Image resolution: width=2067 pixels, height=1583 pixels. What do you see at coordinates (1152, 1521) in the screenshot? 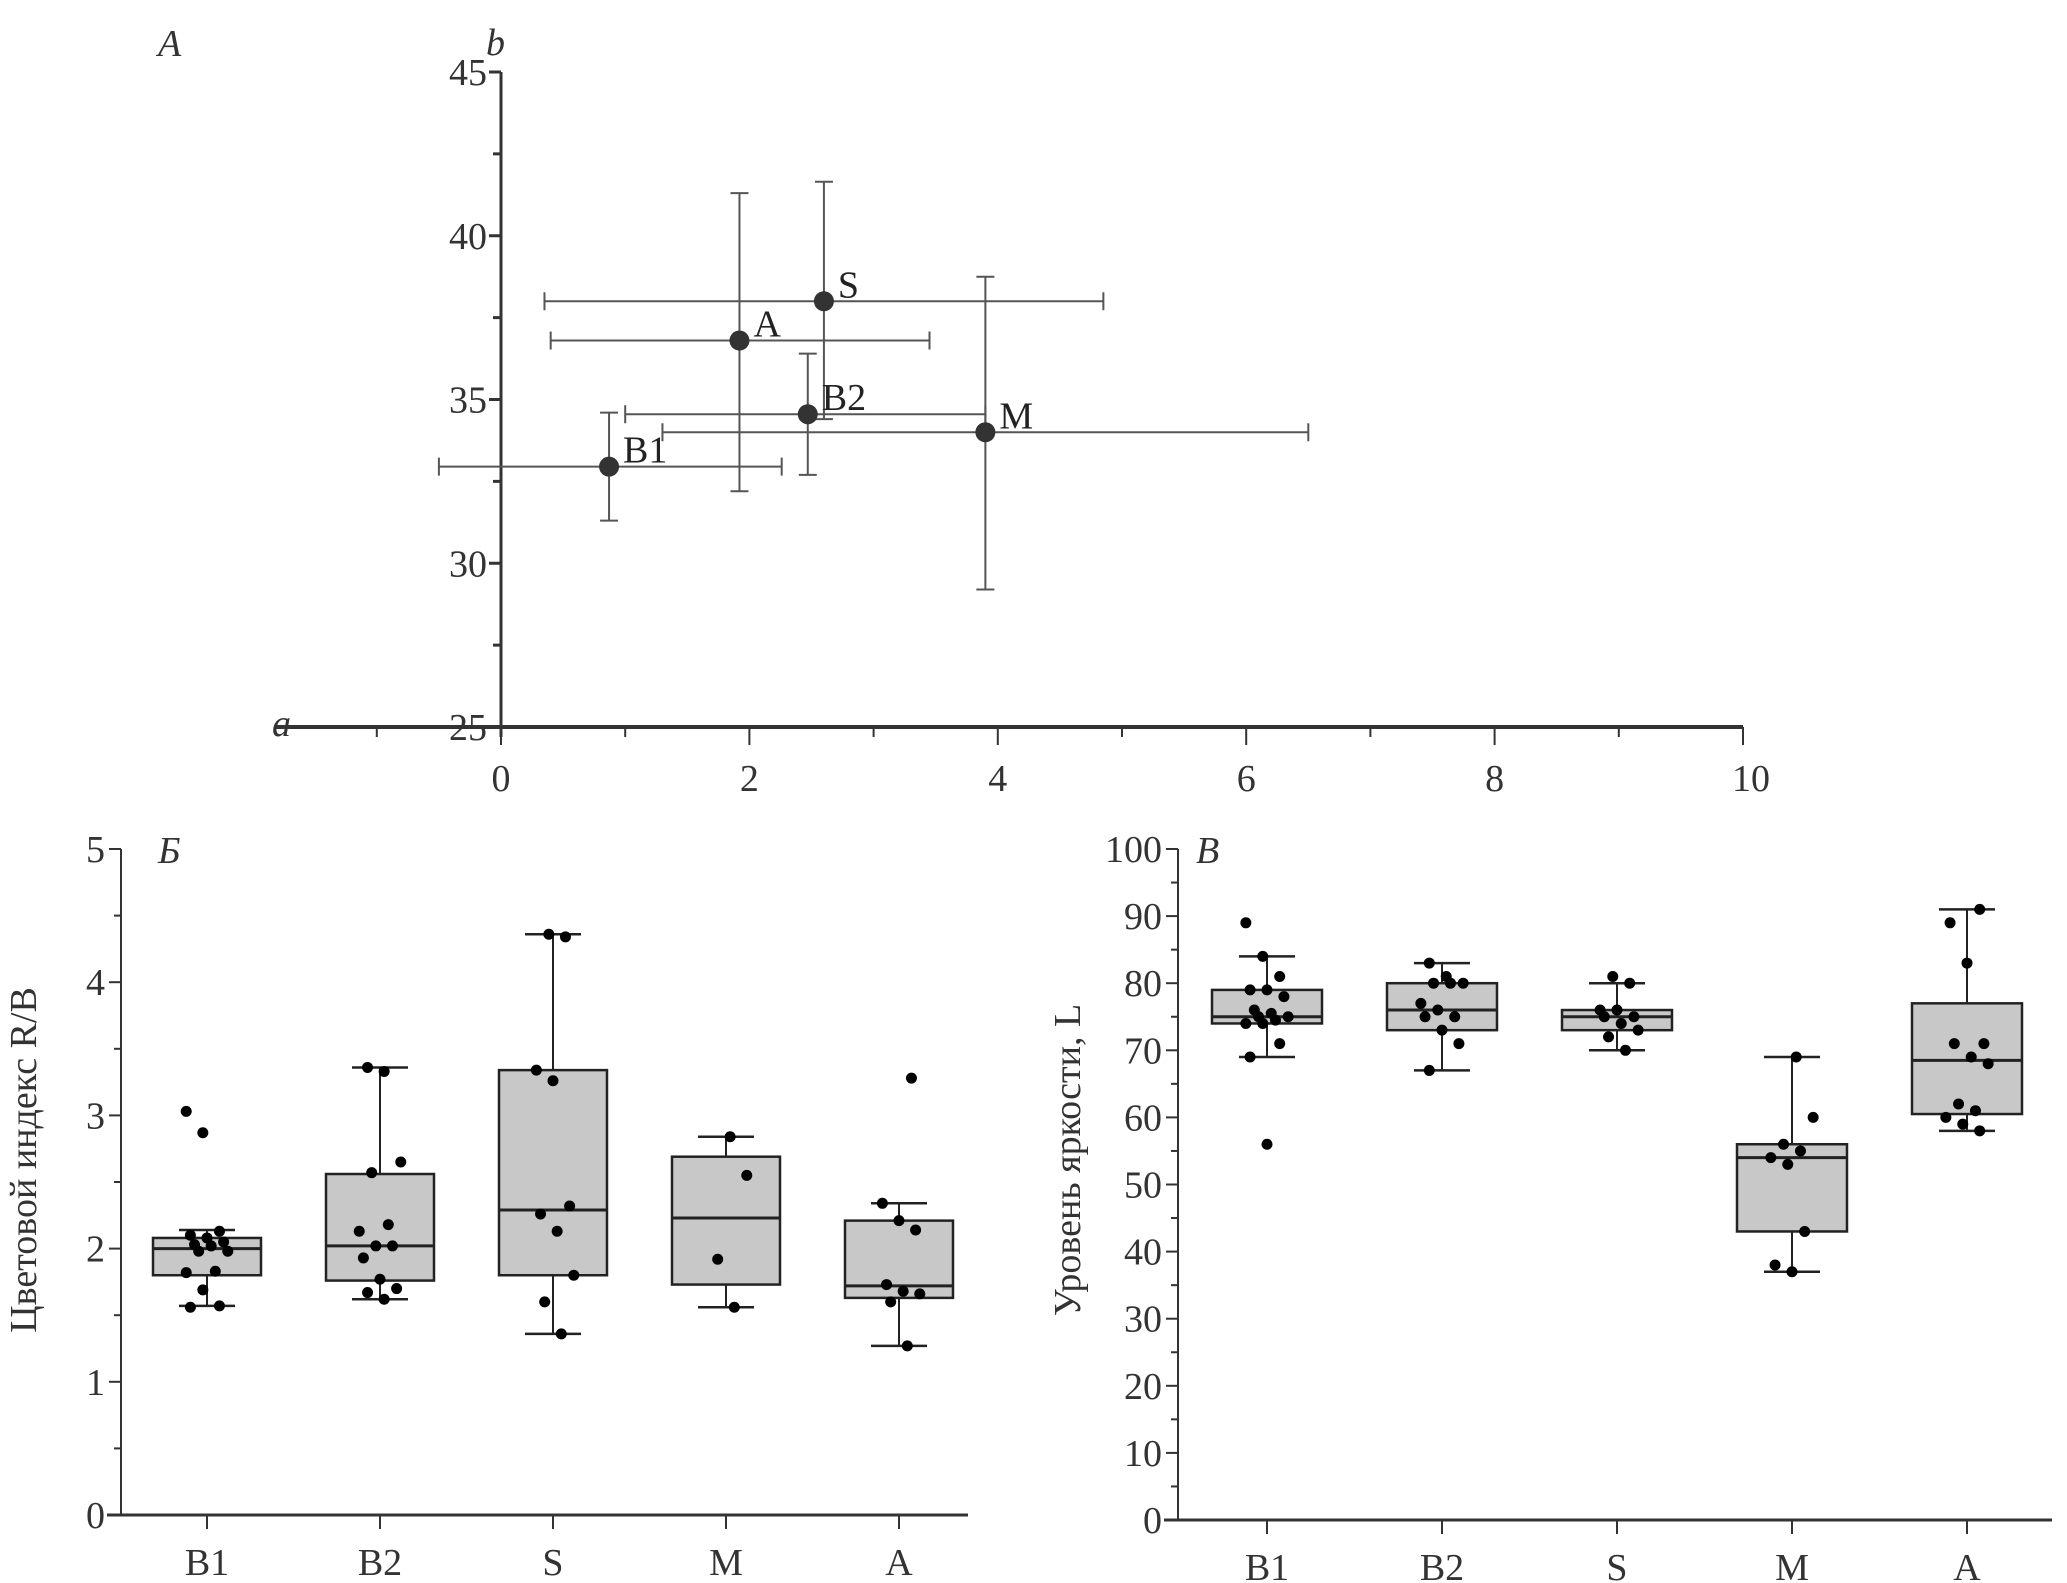
I see `y-tick-label: 0` at bounding box center [1152, 1521].